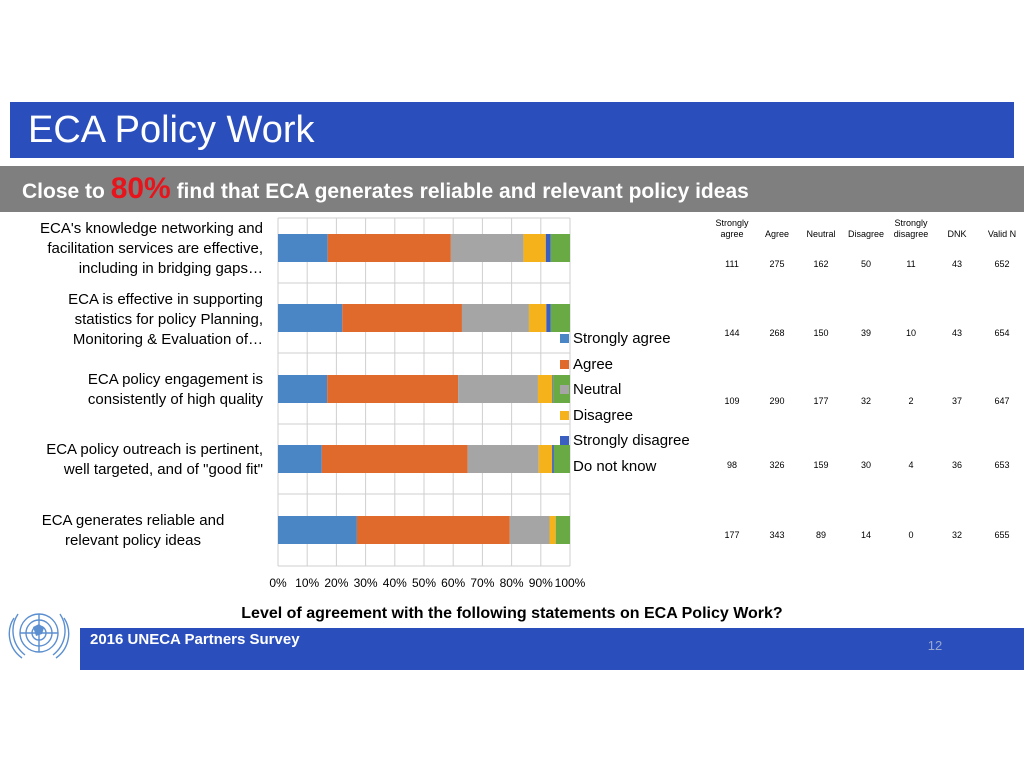 Image resolution: width=1024 pixels, height=768 pixels. Describe the element at coordinates (307, 583) in the screenshot. I see `x-tick-label: 10%` at that location.